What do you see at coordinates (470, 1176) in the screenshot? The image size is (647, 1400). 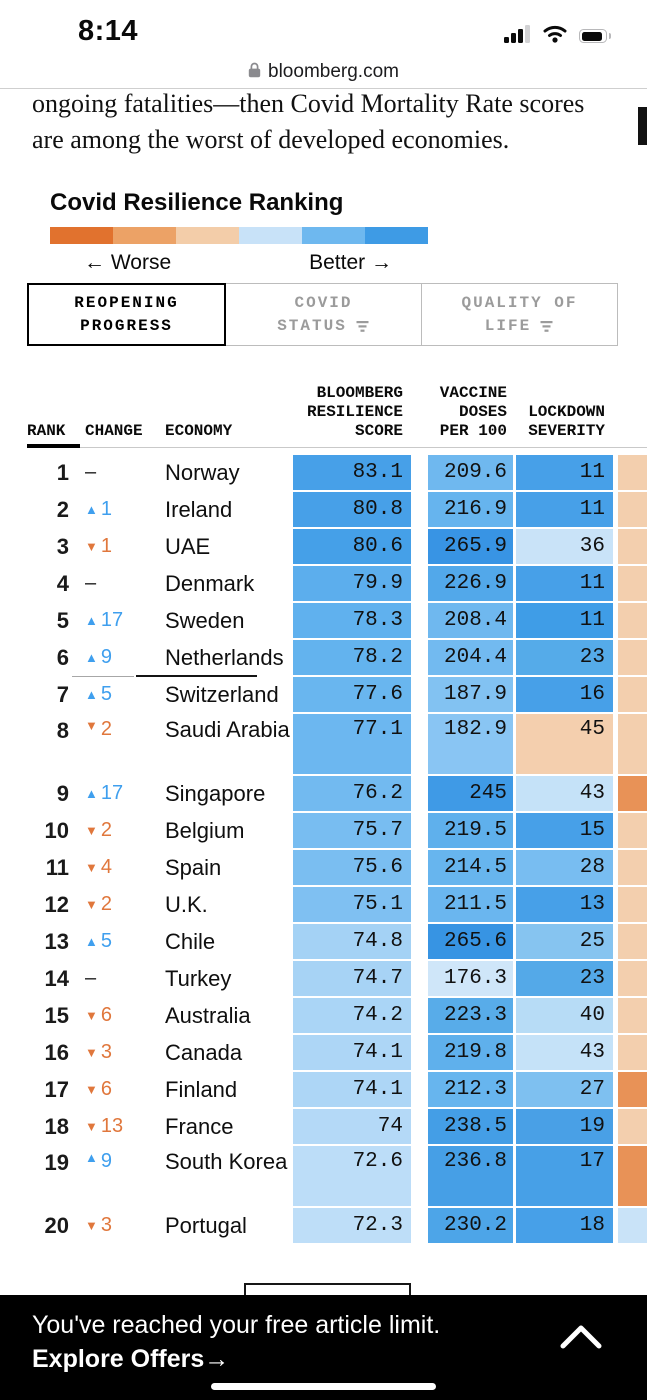 I see `vaccine-doses-cell: 236.8` at bounding box center [470, 1176].